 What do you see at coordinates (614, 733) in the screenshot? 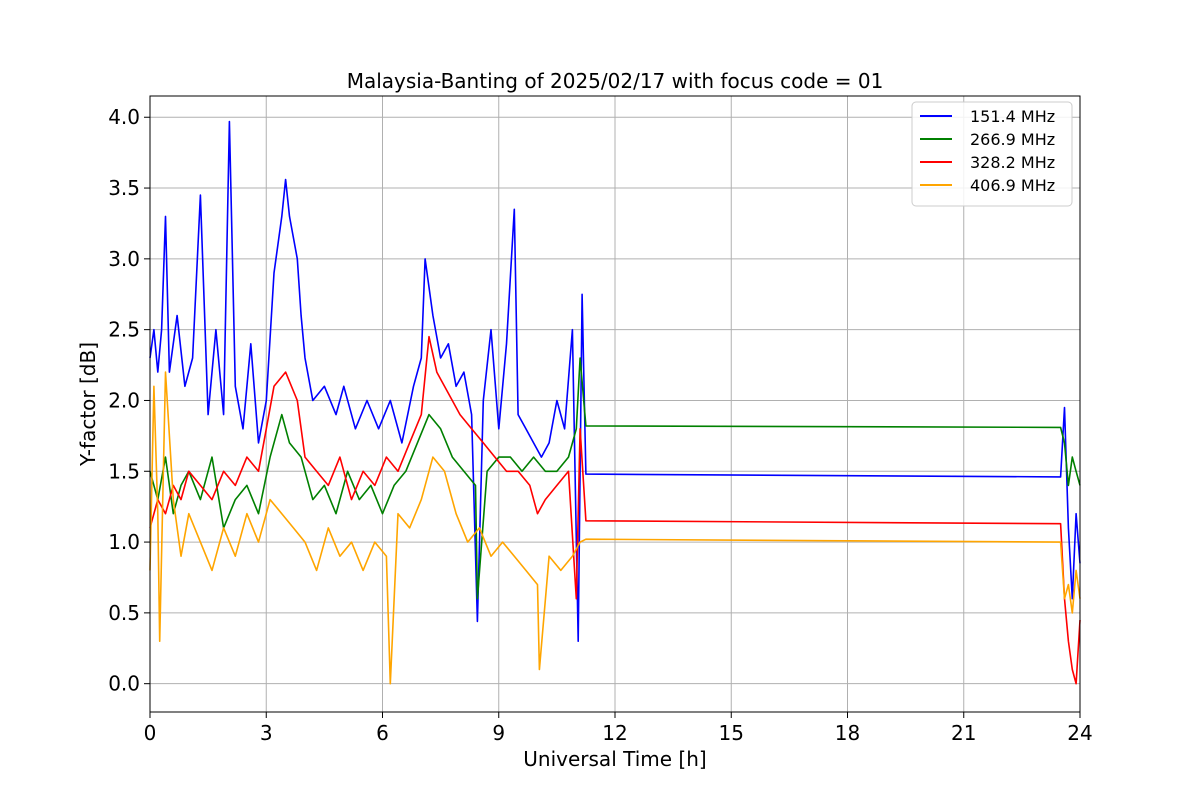
I see `x-tick-label: 12` at bounding box center [614, 733].